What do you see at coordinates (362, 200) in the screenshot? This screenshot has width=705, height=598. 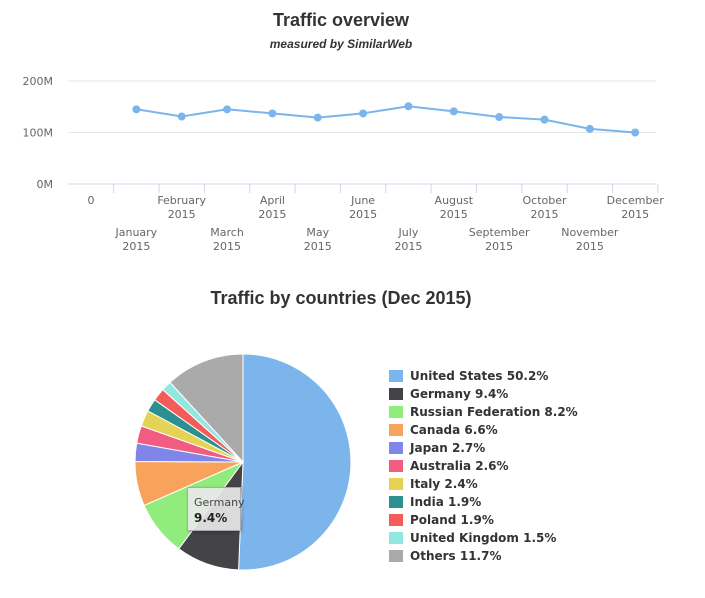 I see `x-tick-label: June` at bounding box center [362, 200].